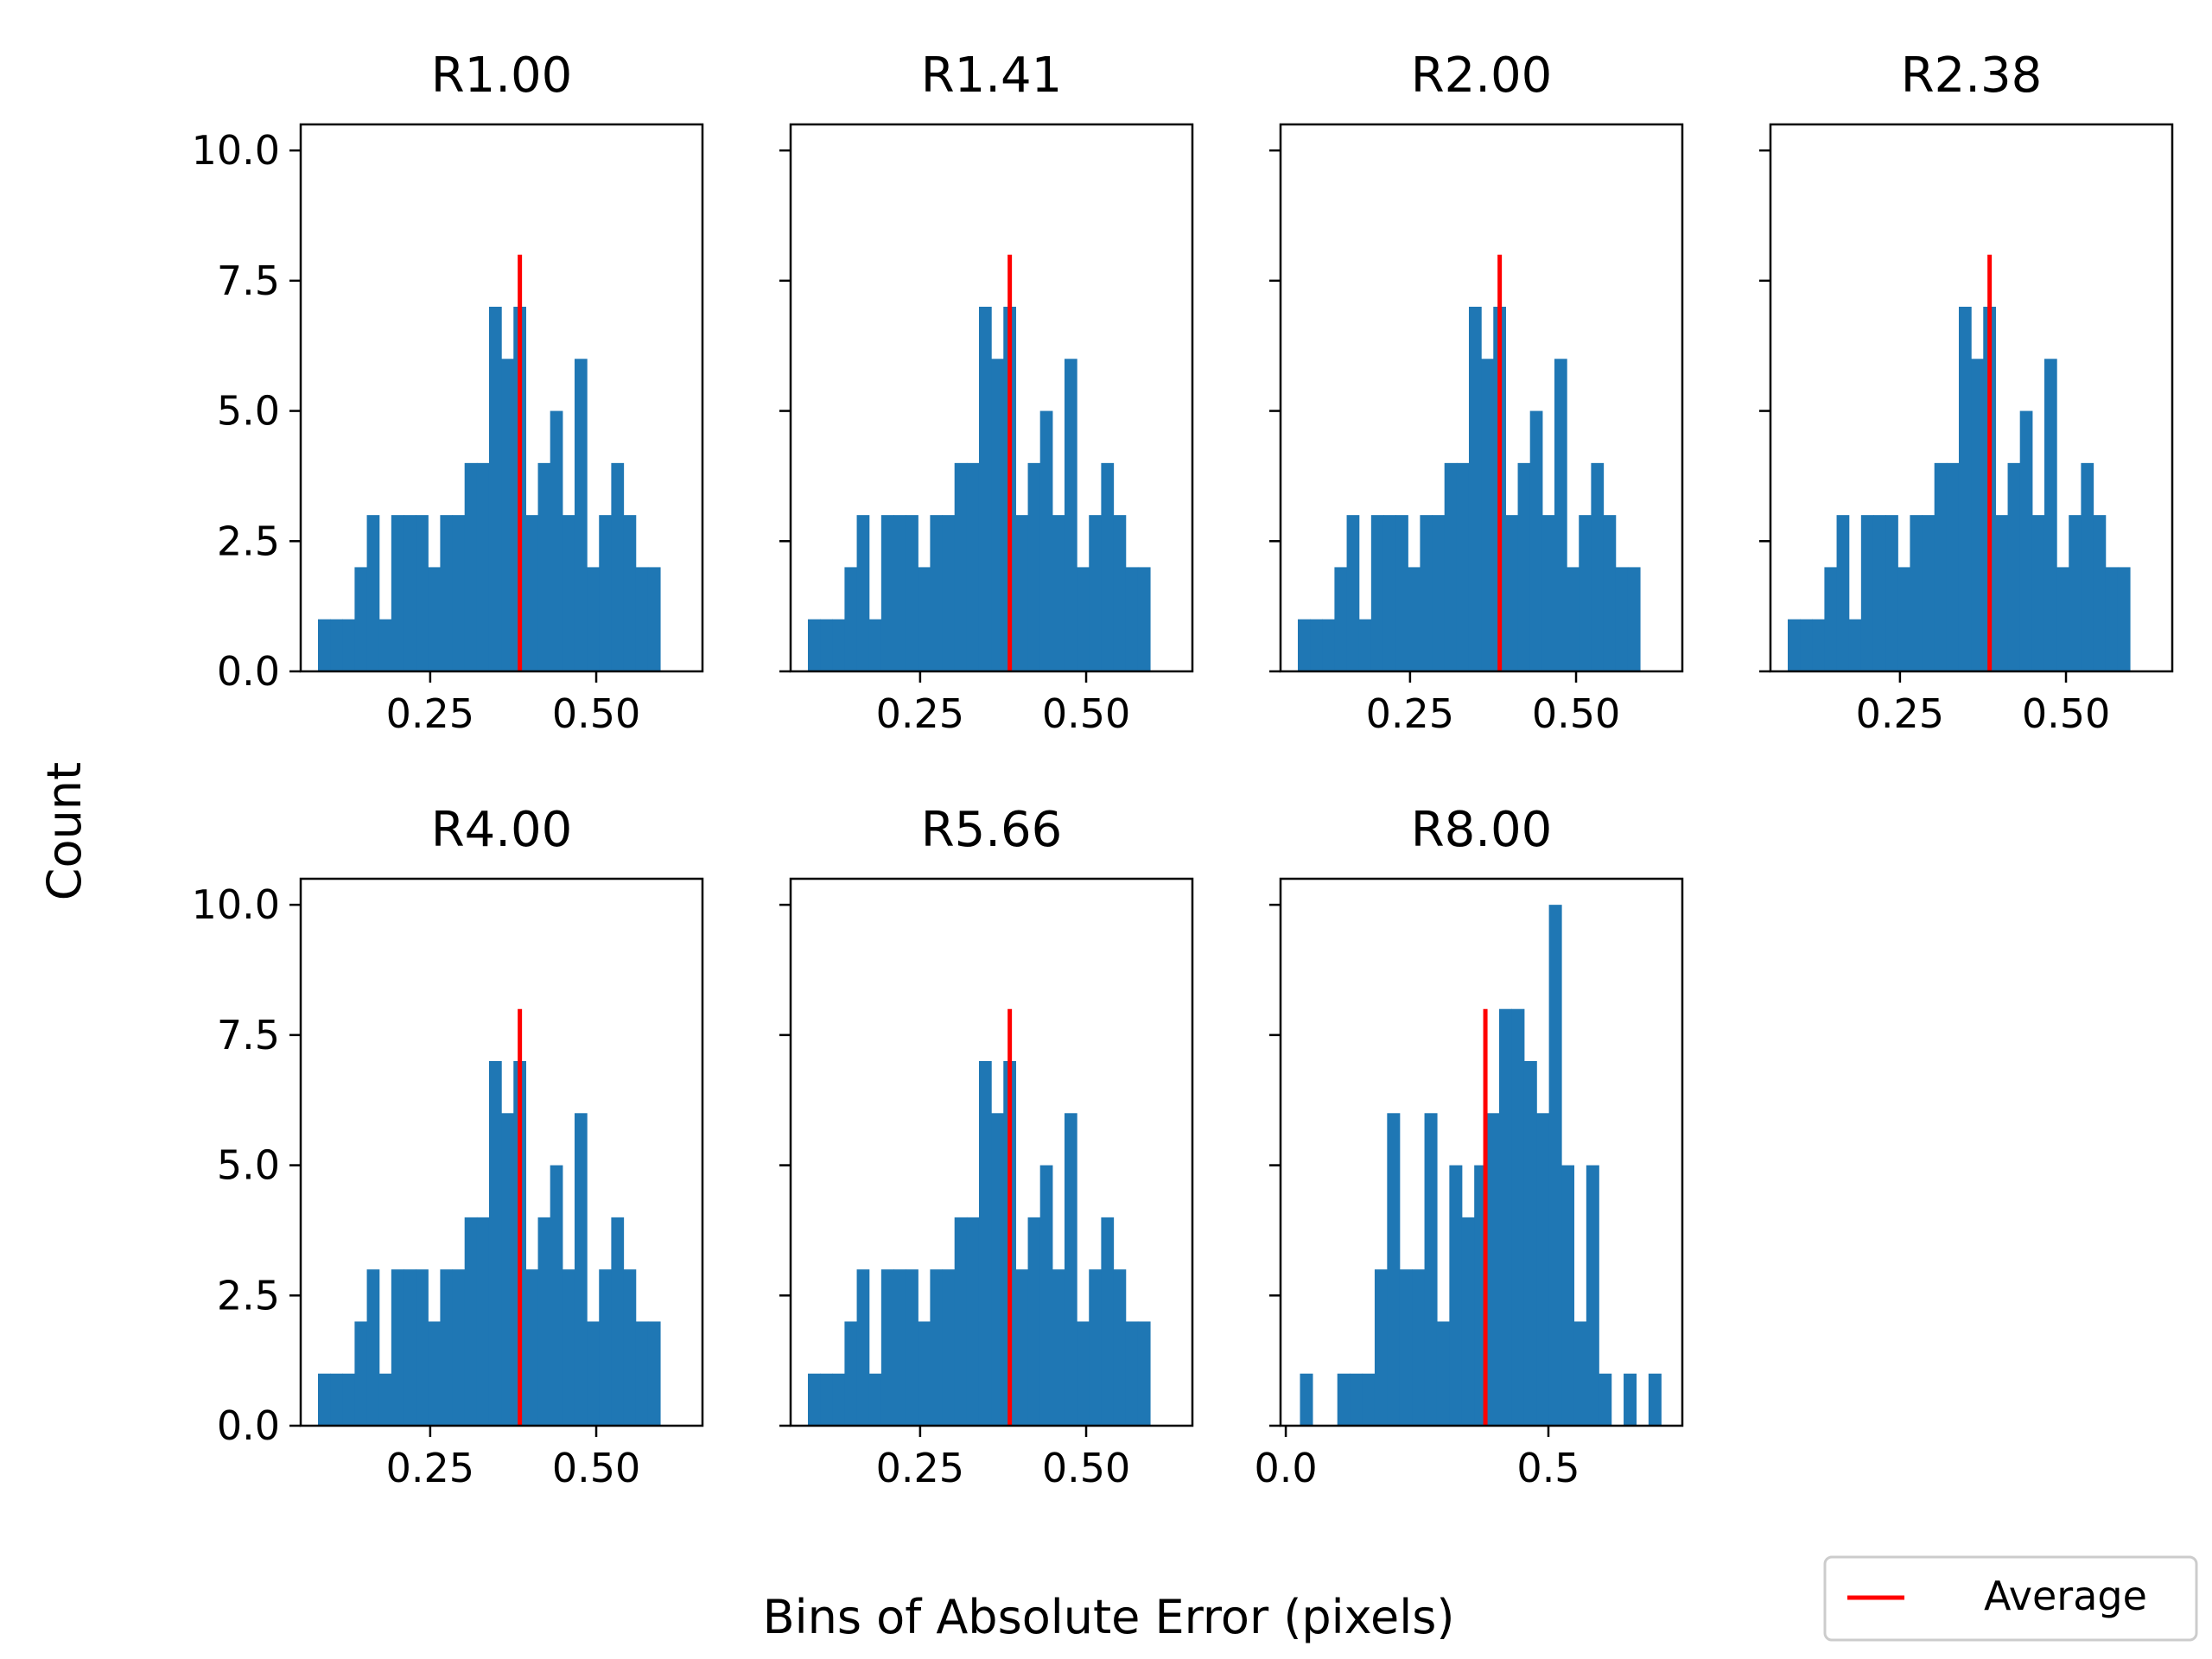 The width and height of the screenshot is (2212, 1659). I want to click on legend: Average, so click(2010, 1598).